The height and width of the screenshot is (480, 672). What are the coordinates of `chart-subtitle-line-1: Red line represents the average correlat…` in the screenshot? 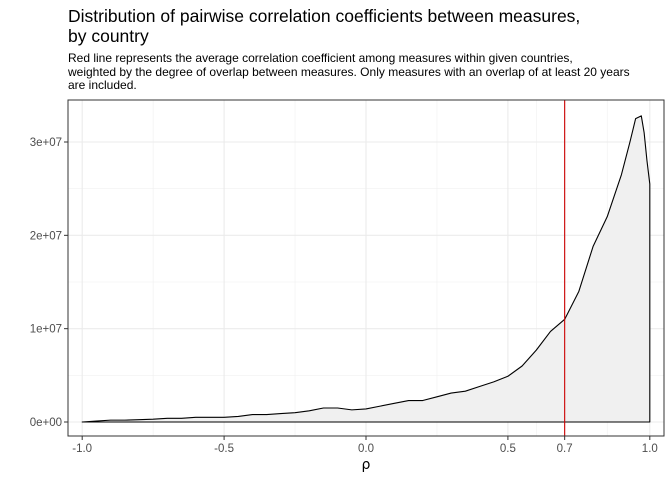 It's located at (320, 58).